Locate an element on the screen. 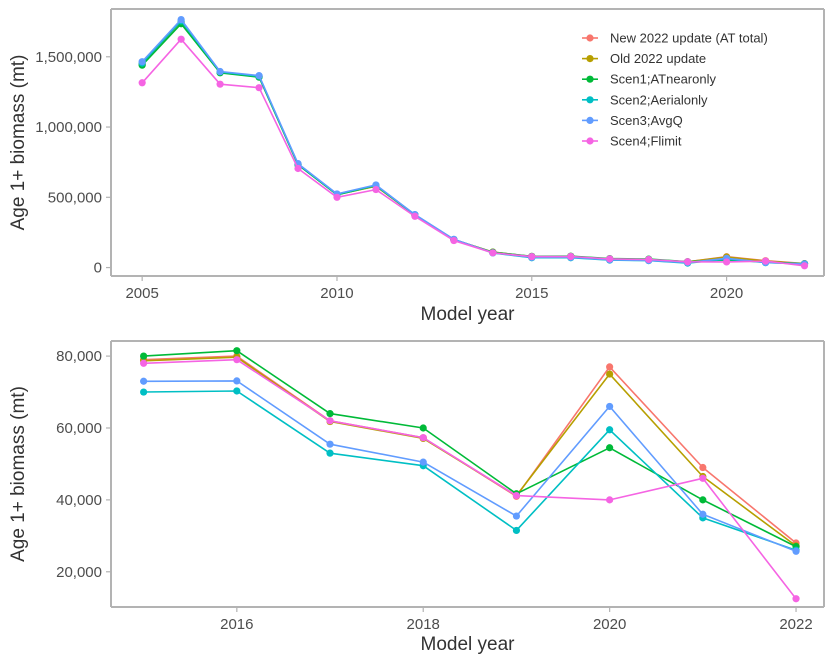 The image size is (825, 661). legend-scen1-atnearonly-key-point is located at coordinates (590, 79).